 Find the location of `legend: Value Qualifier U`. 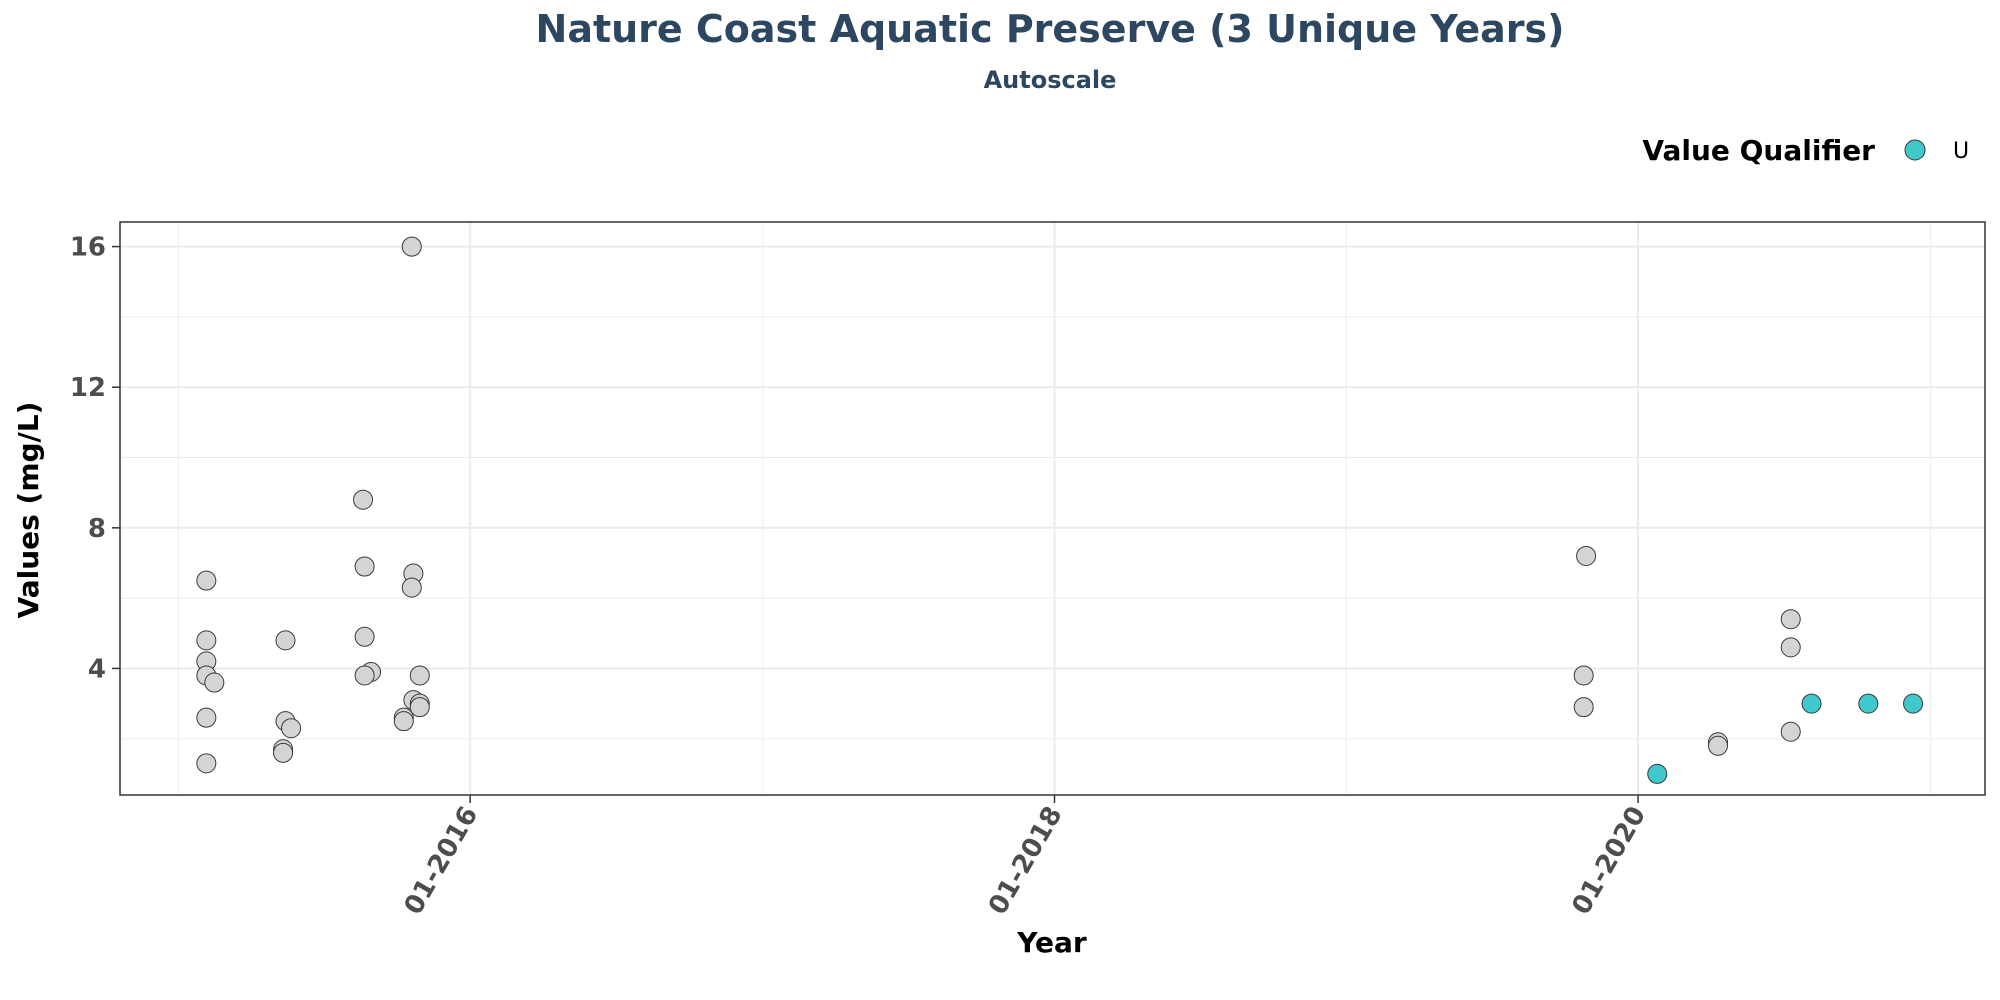

legend: Value Qualifier U is located at coordinates (1805, 150).